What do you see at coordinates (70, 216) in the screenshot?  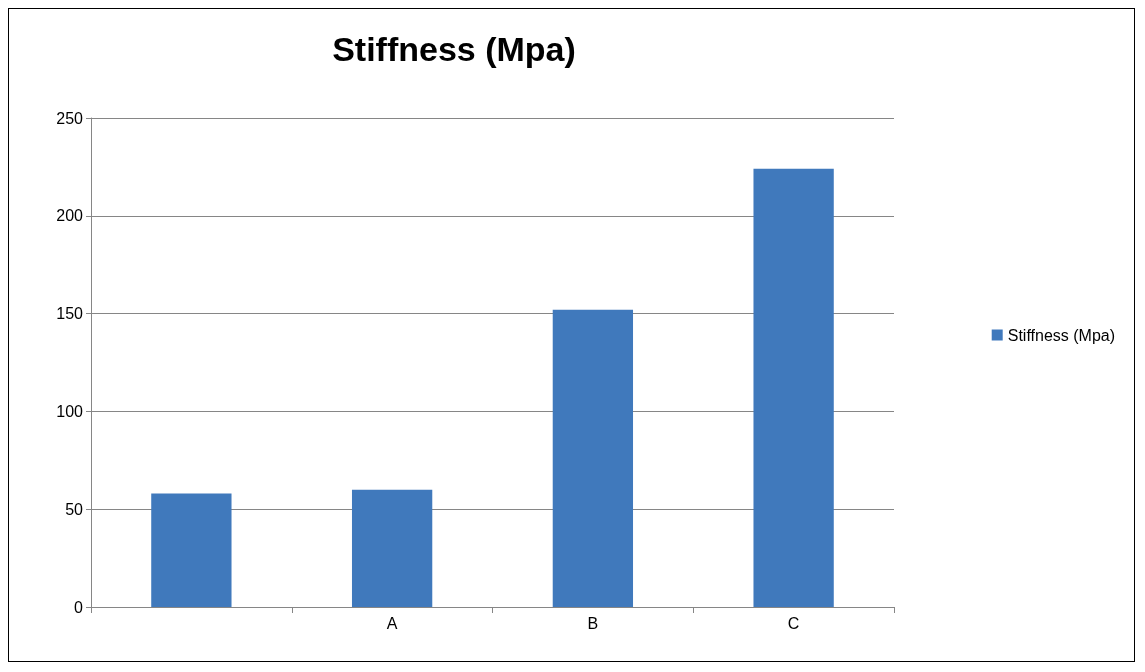 I see `y-tick-label: 200` at bounding box center [70, 216].